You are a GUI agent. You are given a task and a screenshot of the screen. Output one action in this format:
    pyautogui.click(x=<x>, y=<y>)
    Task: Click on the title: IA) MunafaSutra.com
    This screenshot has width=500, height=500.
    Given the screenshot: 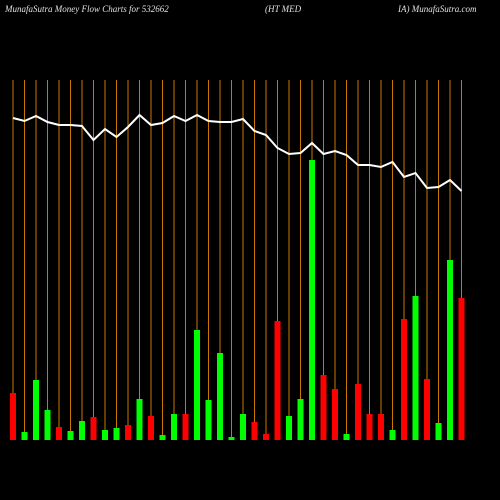 What is the action you would take?
    pyautogui.click(x=437, y=9)
    